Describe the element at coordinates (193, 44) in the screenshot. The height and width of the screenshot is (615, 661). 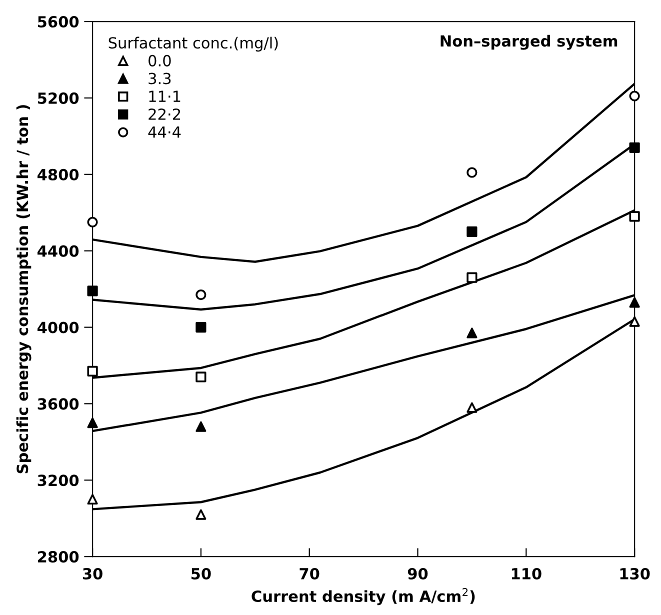
I see `legend-title: Surfactant conc.(mg/l)` at that location.